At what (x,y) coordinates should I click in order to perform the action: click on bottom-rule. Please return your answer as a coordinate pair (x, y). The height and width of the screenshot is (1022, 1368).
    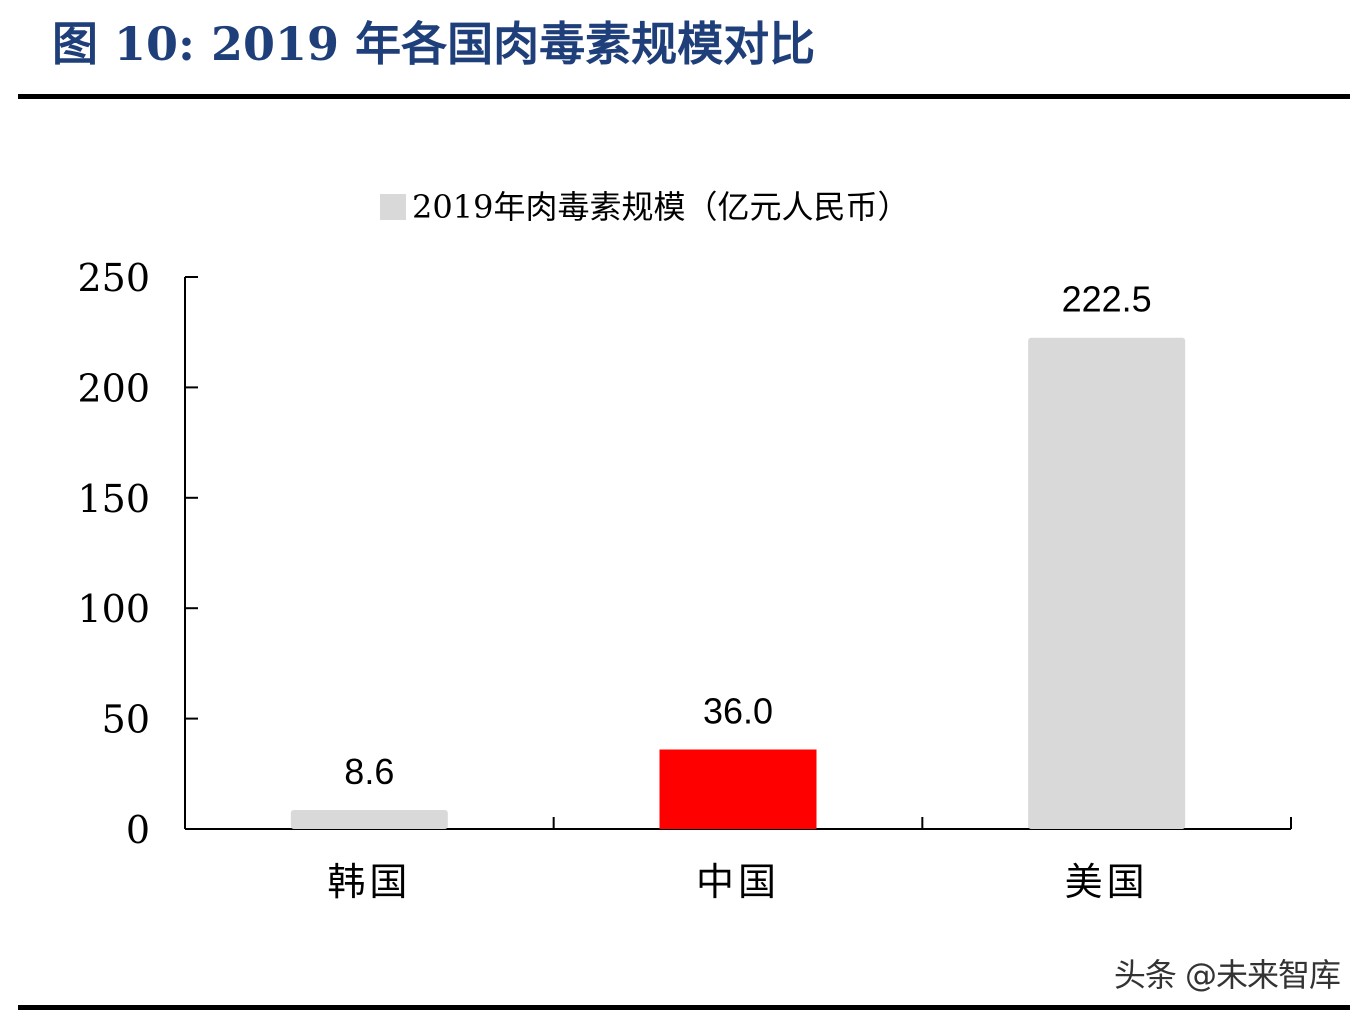
    Looking at the image, I should click on (684, 1007).